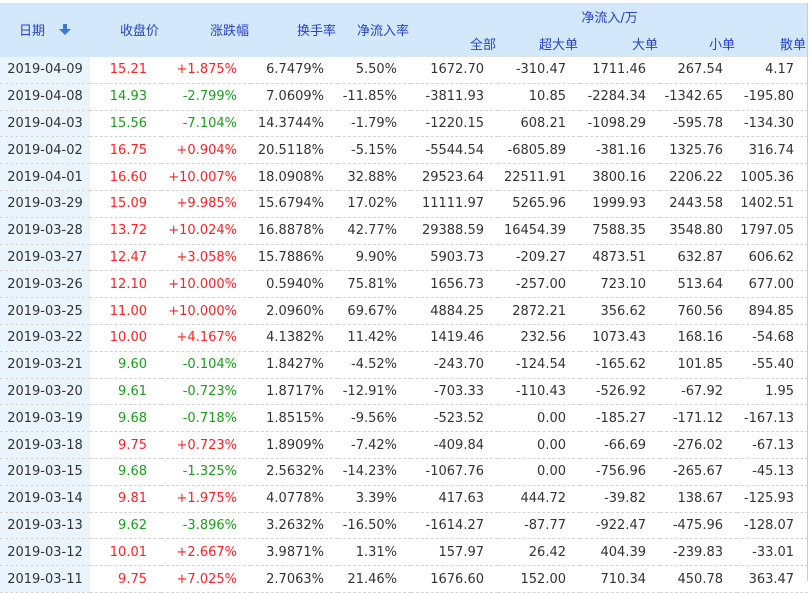 The width and height of the screenshot is (812, 593). Describe the element at coordinates (773, 445) in the screenshot. I see `cell-inflow-scattered: -67.13` at that location.